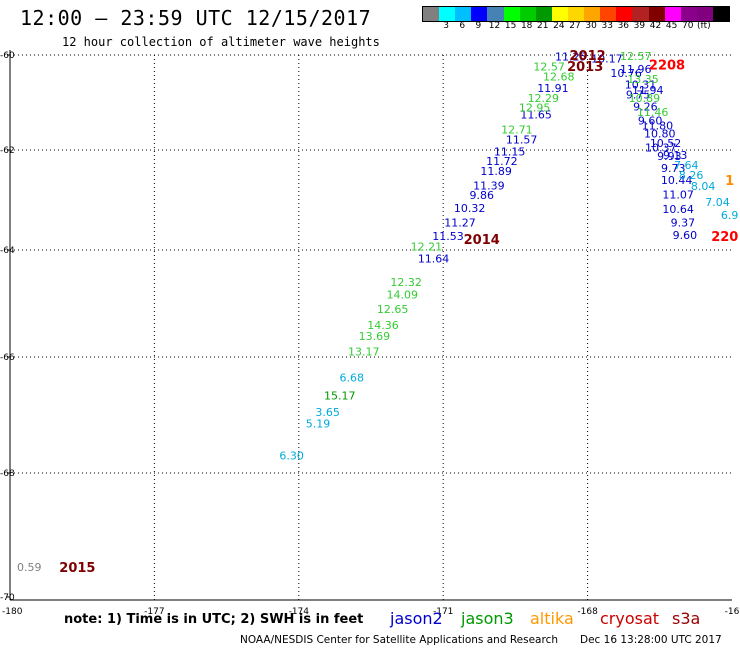 This screenshot has width=740, height=650. I want to click on wave-height-value: 12.21, so click(427, 247).